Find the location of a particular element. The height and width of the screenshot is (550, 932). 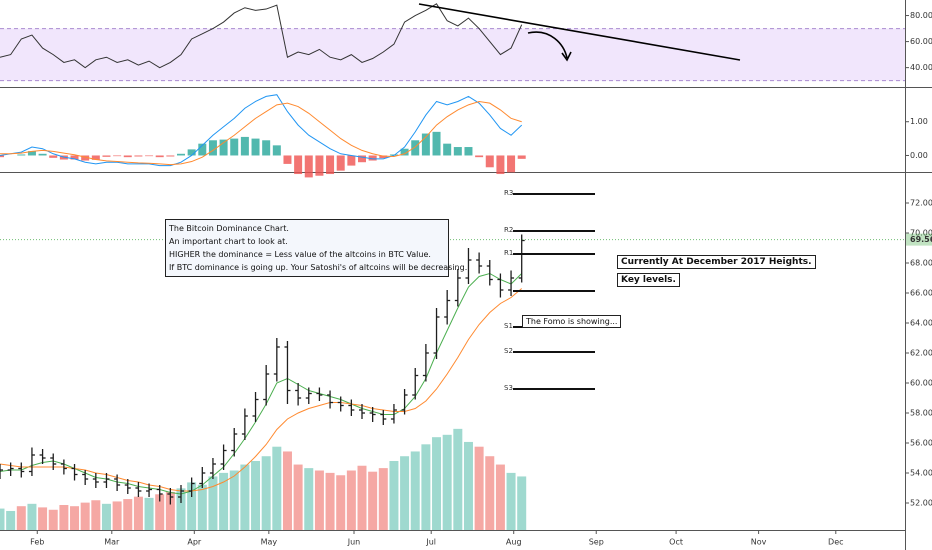

y-tick-label: 70.00 is located at coordinates (921, 233).